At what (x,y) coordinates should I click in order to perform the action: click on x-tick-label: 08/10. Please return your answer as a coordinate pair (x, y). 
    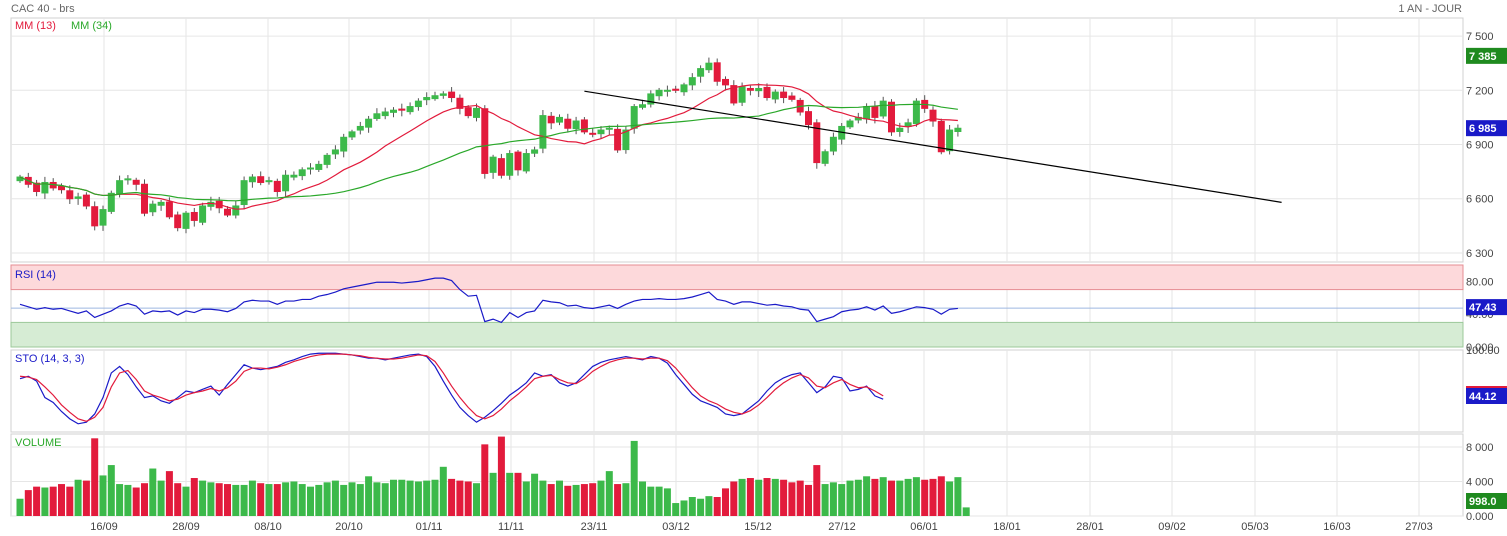
    Looking at the image, I should click on (268, 527).